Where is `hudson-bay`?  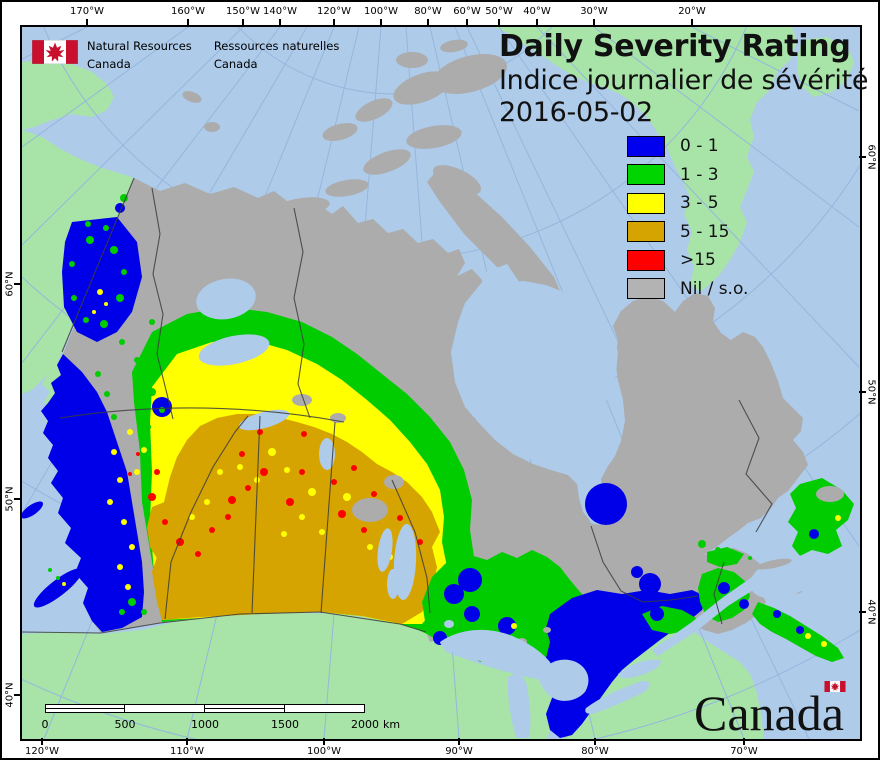
hudson-bay is located at coordinates (537, 392).